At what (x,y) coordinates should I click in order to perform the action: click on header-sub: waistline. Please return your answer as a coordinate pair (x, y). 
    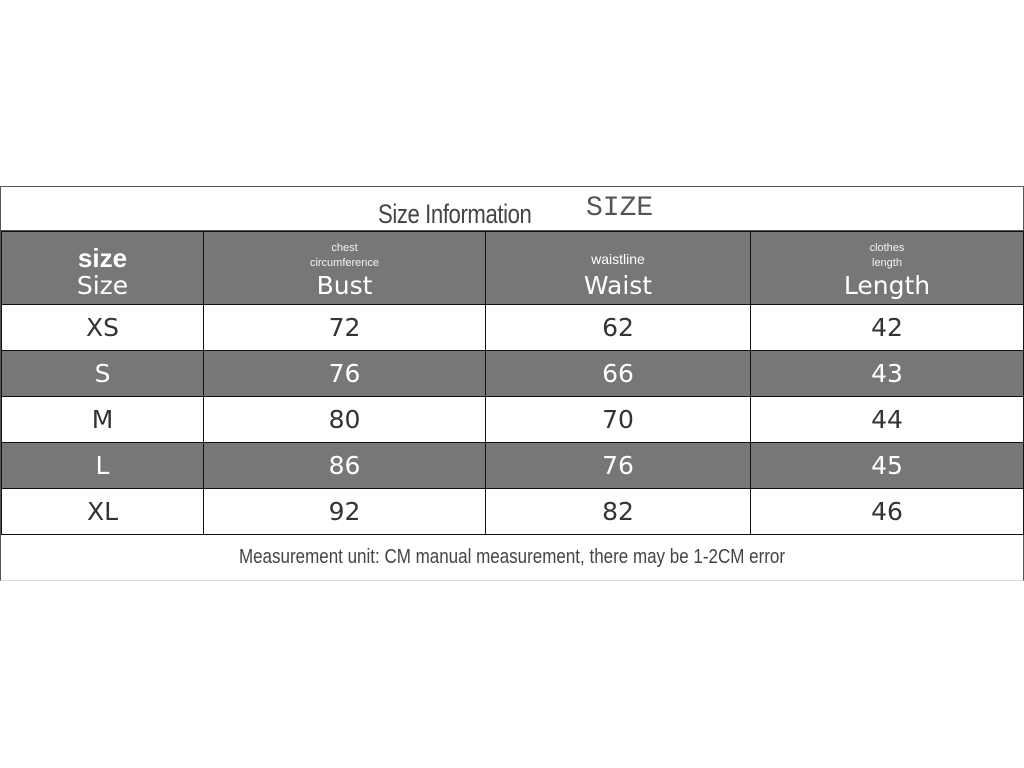
    Looking at the image, I should click on (618, 259).